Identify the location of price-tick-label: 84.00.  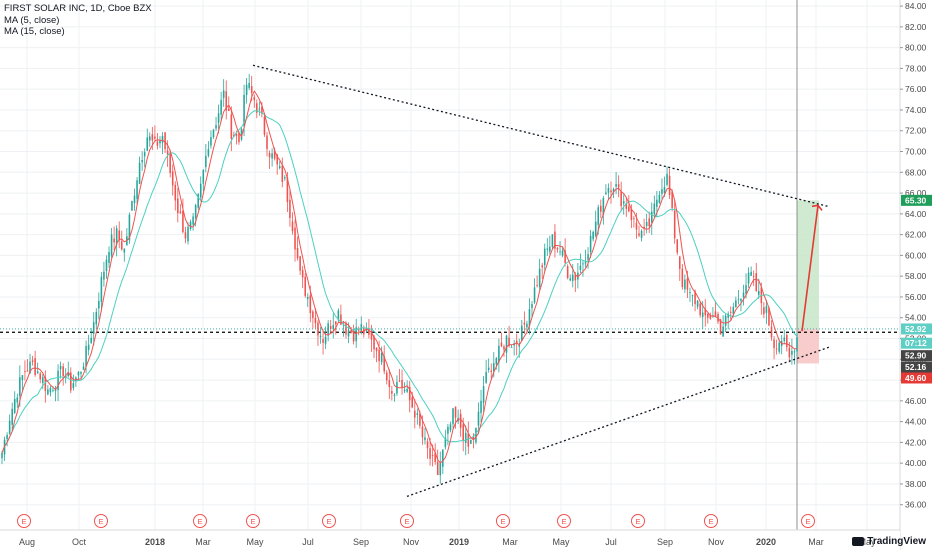
(916, 6).